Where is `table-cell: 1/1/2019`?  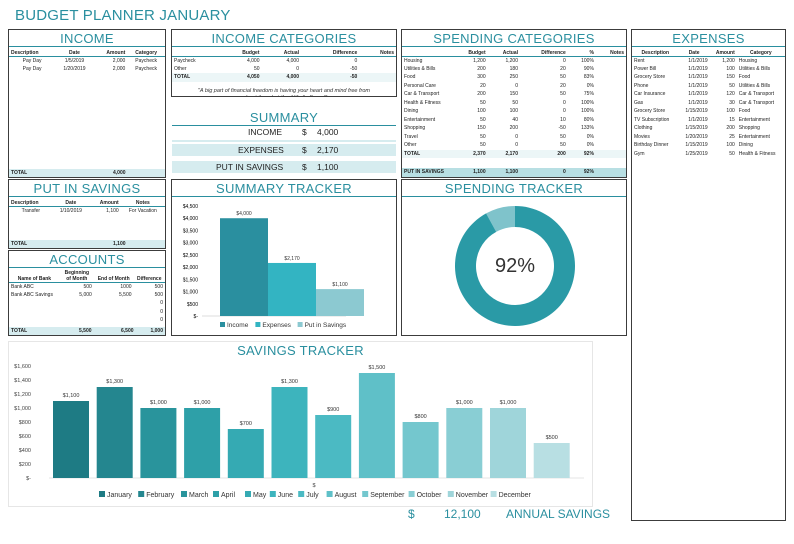 table-cell: 1/1/2019 is located at coordinates (698, 119).